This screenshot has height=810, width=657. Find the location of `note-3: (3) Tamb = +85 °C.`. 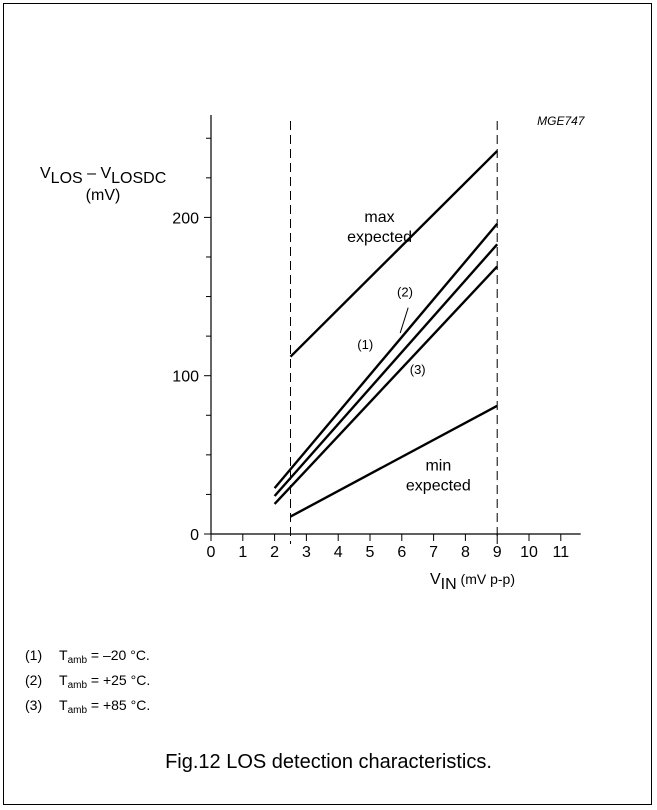

note-3: (3) Tamb = +85 °C. is located at coordinates (87, 707).